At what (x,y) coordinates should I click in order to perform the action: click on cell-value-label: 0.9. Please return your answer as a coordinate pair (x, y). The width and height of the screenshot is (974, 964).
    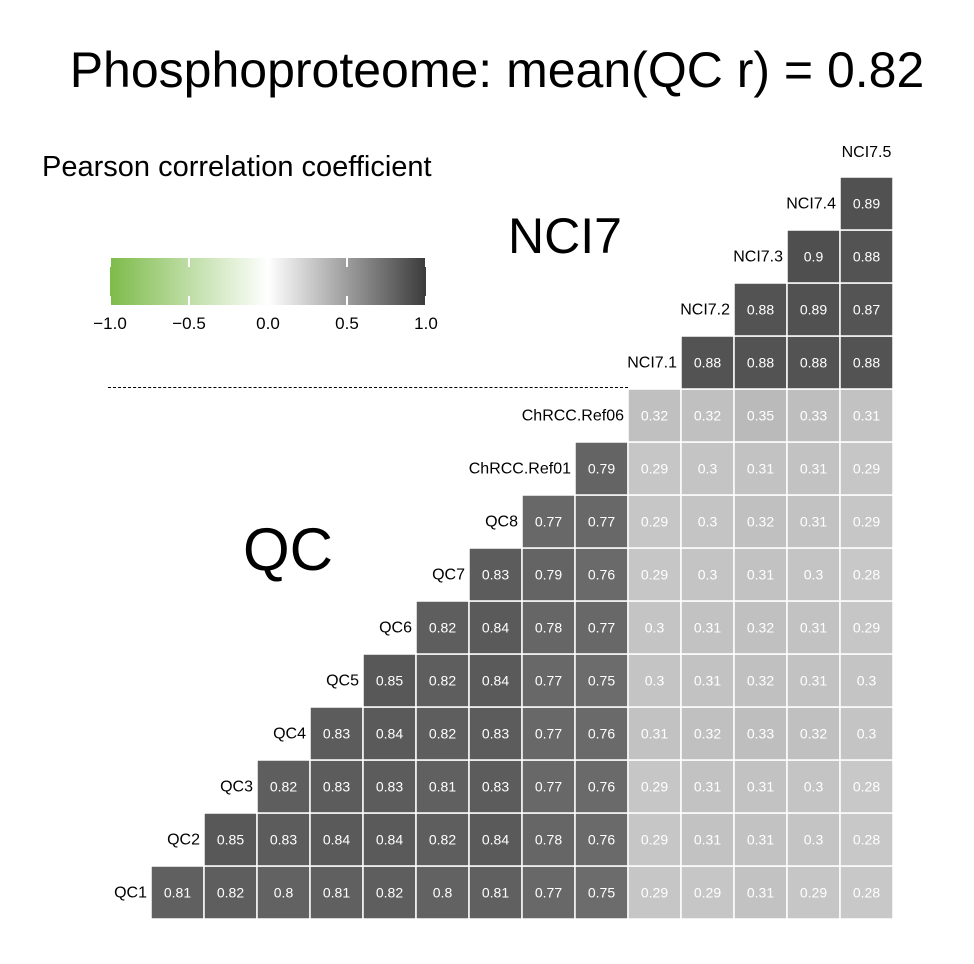
    Looking at the image, I should click on (814, 257).